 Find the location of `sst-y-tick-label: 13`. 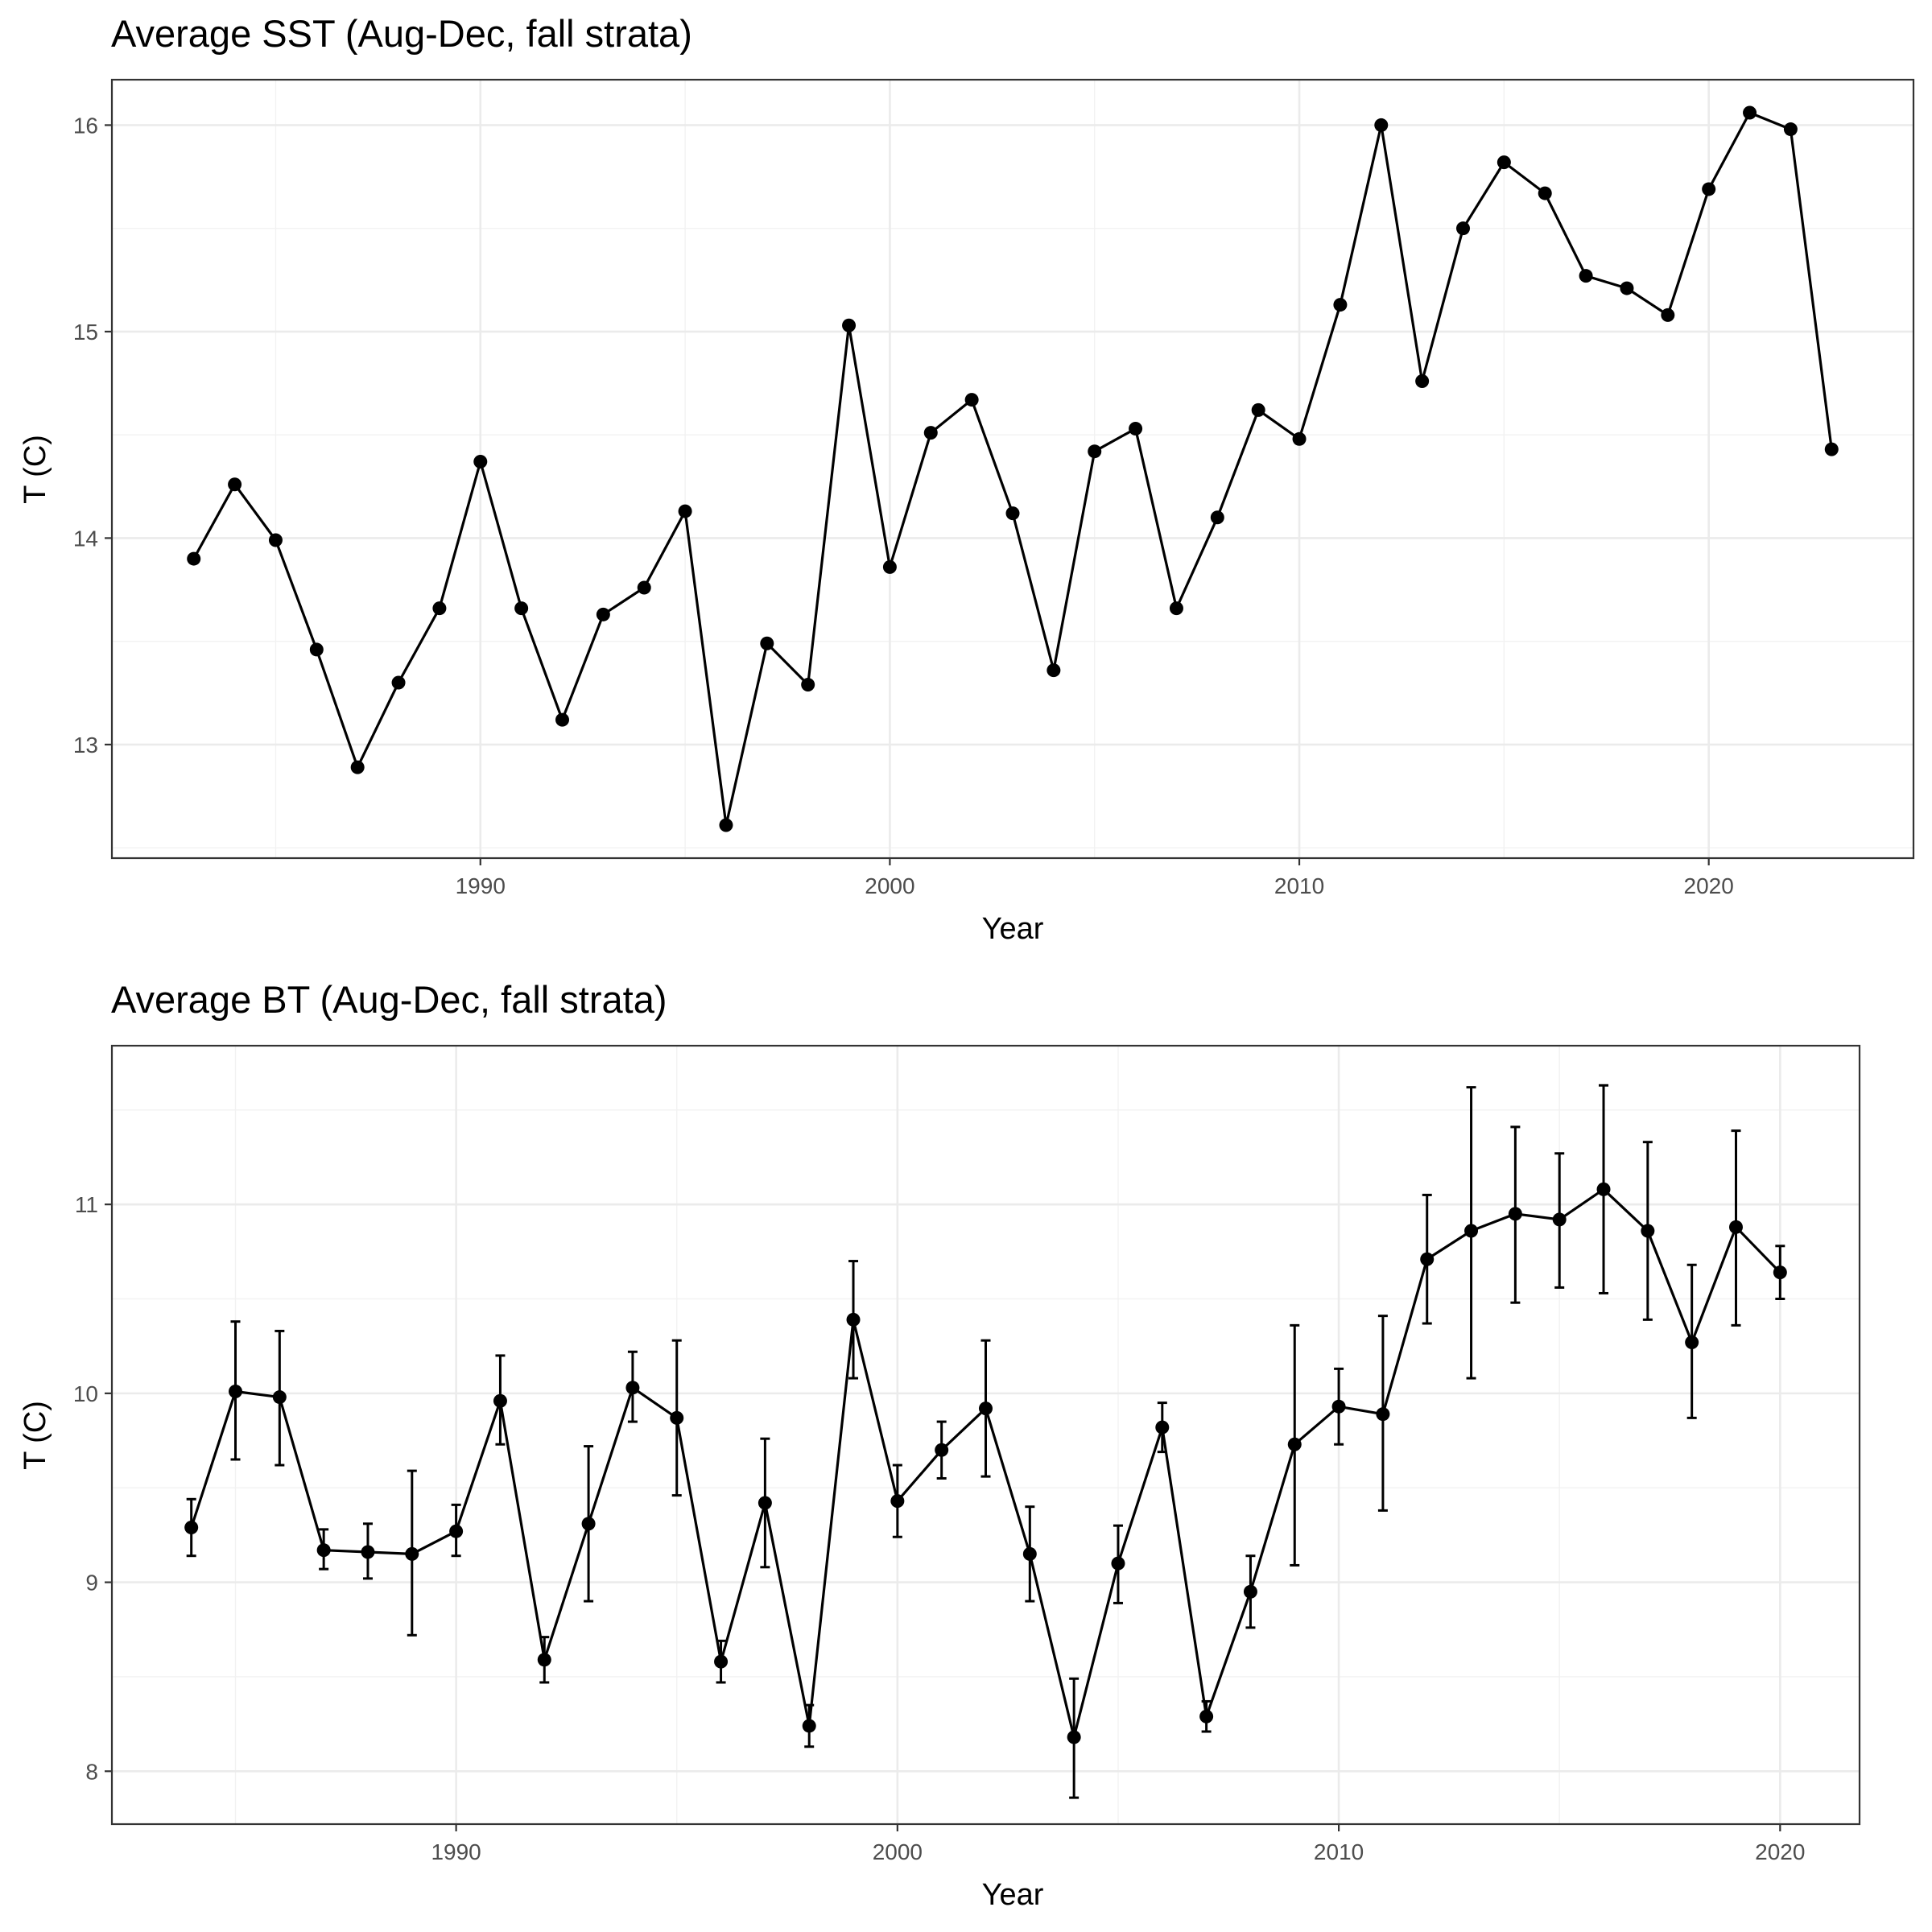

sst-y-tick-label: 13 is located at coordinates (85, 745).